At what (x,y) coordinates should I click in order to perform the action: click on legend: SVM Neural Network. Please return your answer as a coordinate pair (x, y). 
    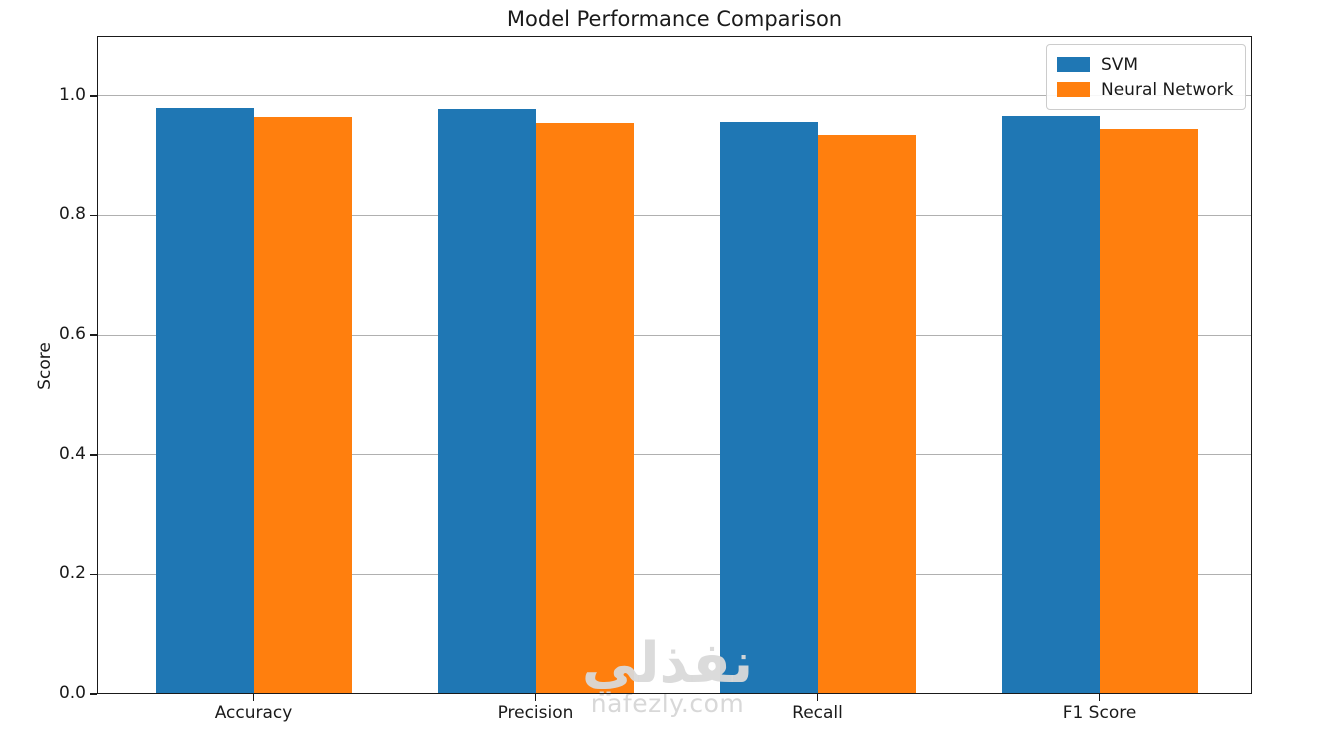
    Looking at the image, I should click on (1146, 77).